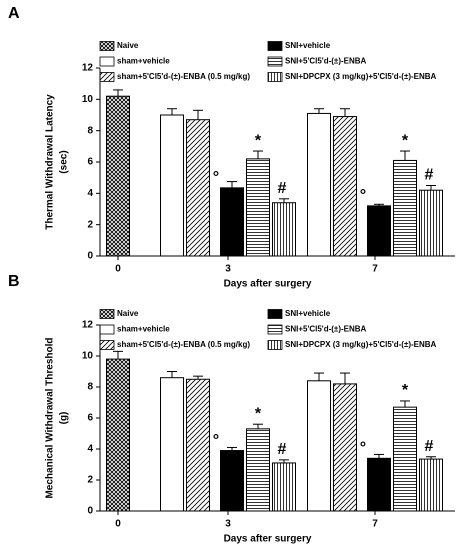 The width and height of the screenshot is (469, 550). I want to click on y-axis-label: (sec), so click(64, 161).